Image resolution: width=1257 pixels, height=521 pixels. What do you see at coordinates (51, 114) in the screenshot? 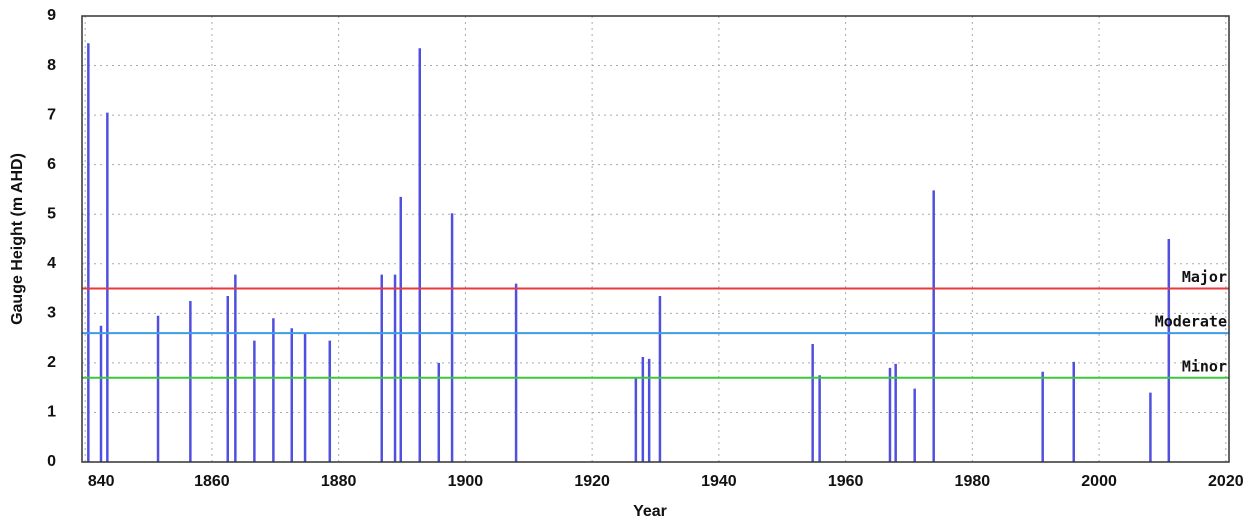
I see `y-tick-label: 7` at bounding box center [51, 114].